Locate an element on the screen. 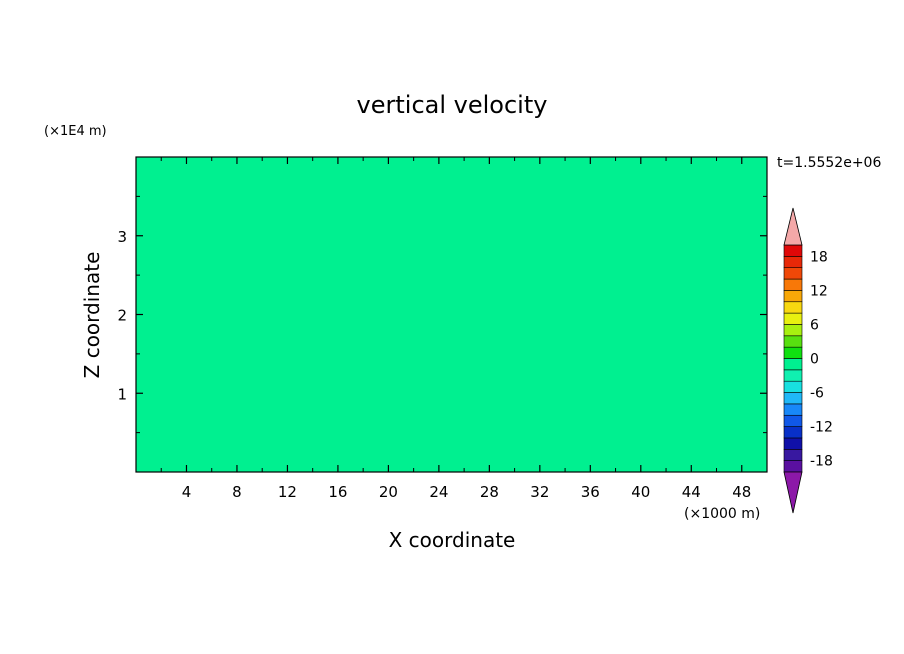 The image size is (904, 654). y-axis-title: Z coordinate is located at coordinates (92, 315).